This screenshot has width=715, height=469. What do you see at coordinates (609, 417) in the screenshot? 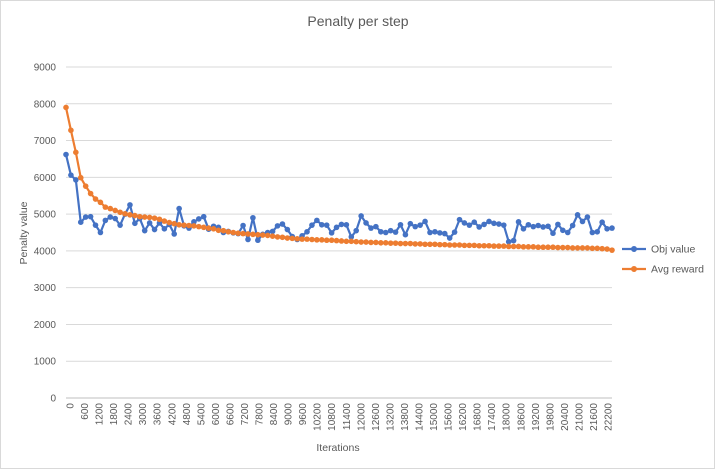
I see `x-tick-label: 22200` at bounding box center [609, 417].